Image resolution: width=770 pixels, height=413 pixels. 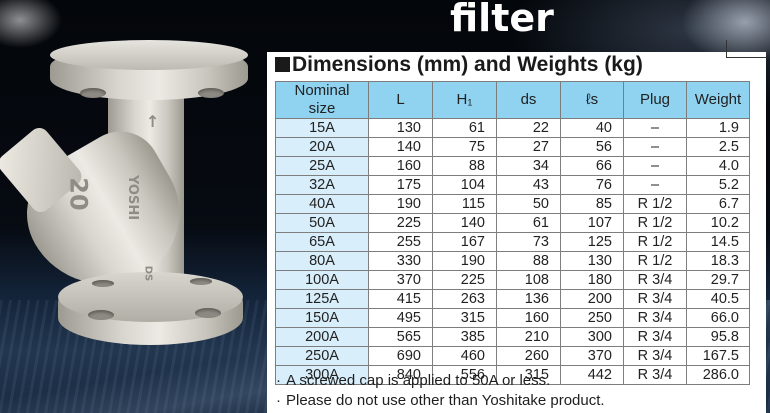 What do you see at coordinates (400, 375) in the screenshot?
I see `cell-l: 840` at bounding box center [400, 375].